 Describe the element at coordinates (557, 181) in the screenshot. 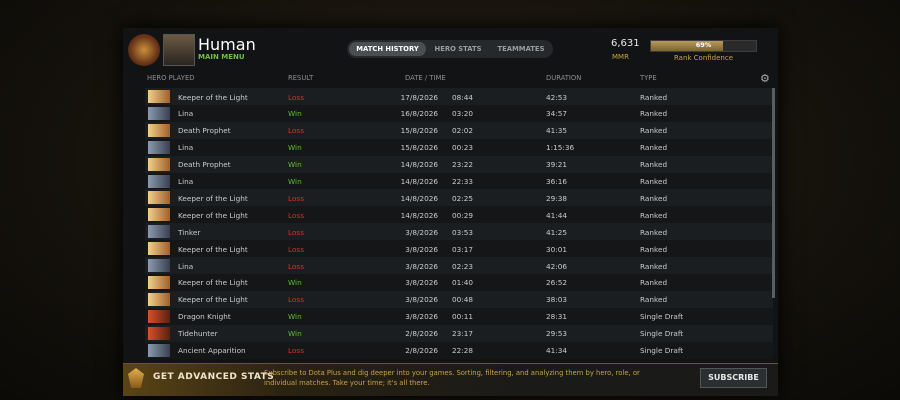

I see `duration: 36:16` at that location.